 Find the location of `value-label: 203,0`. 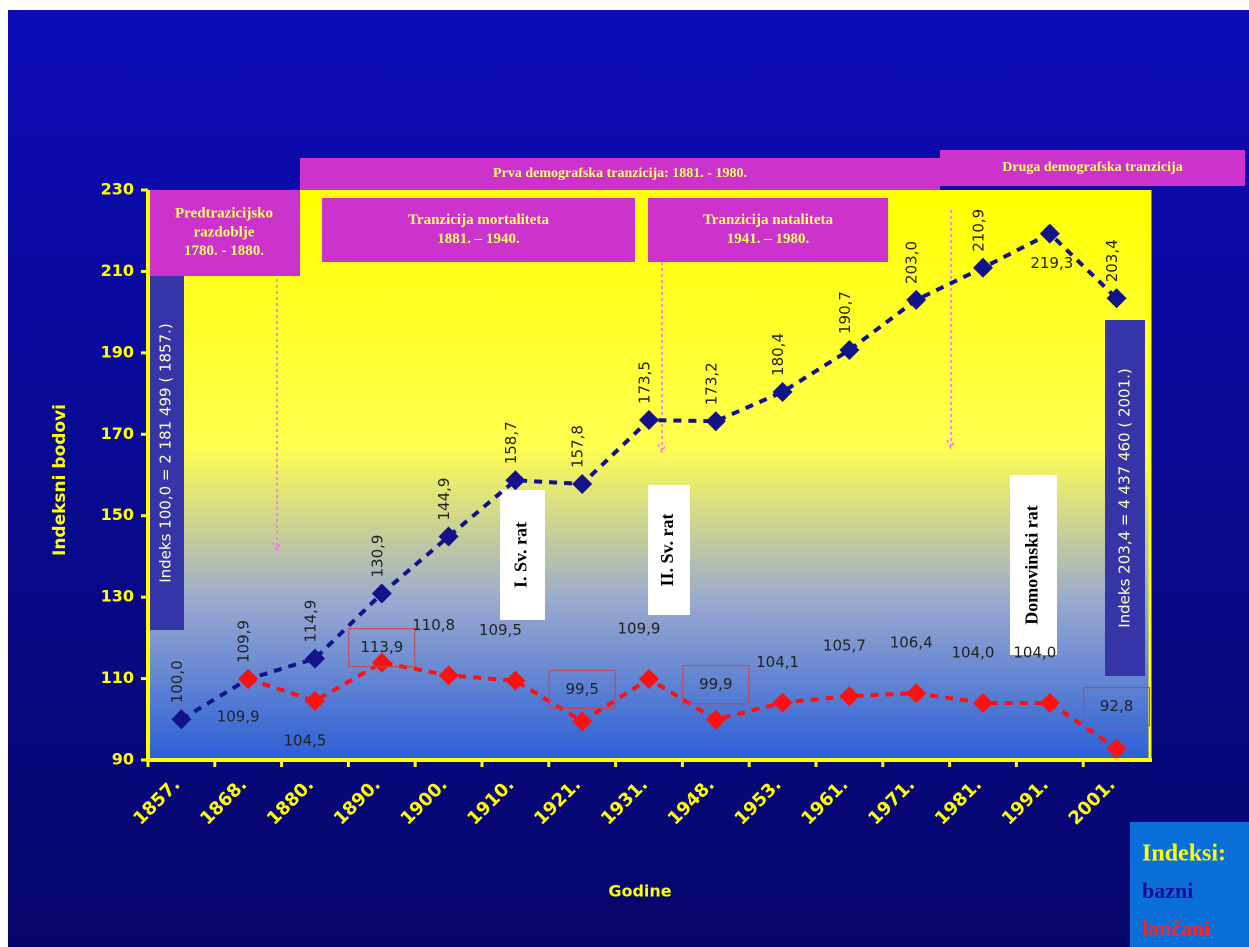

value-label: 203,0 is located at coordinates (912, 262).